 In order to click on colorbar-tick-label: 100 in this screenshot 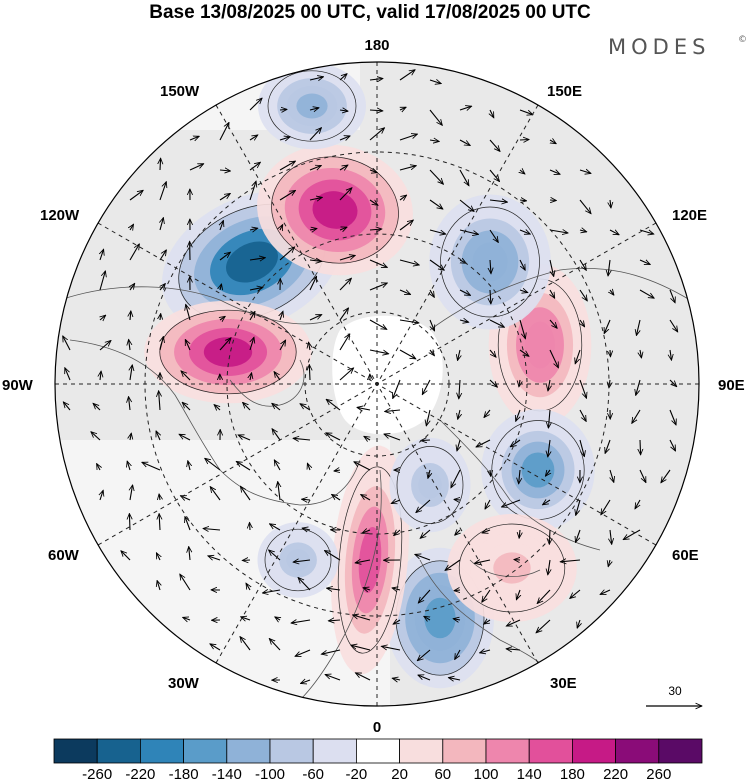, I will do `click(485, 774)`.